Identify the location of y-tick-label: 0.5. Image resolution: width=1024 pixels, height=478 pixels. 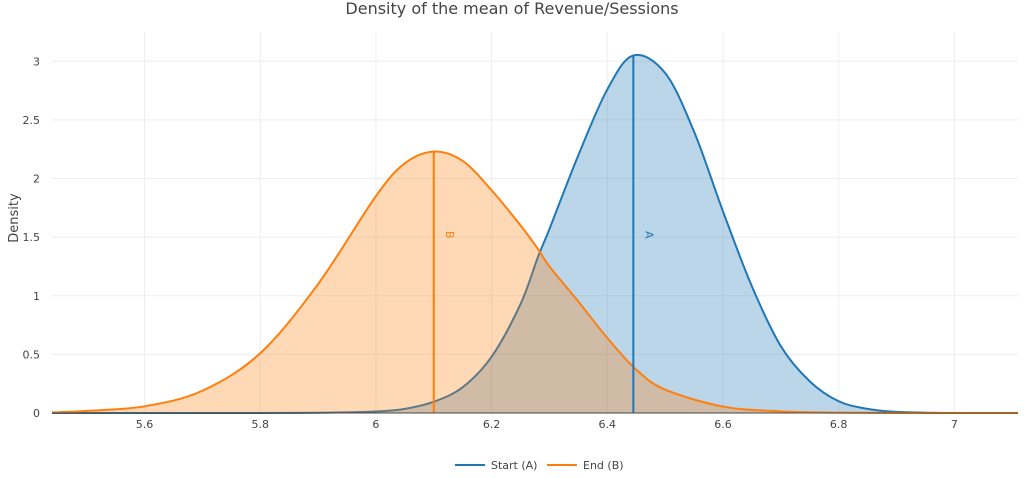
(32, 354).